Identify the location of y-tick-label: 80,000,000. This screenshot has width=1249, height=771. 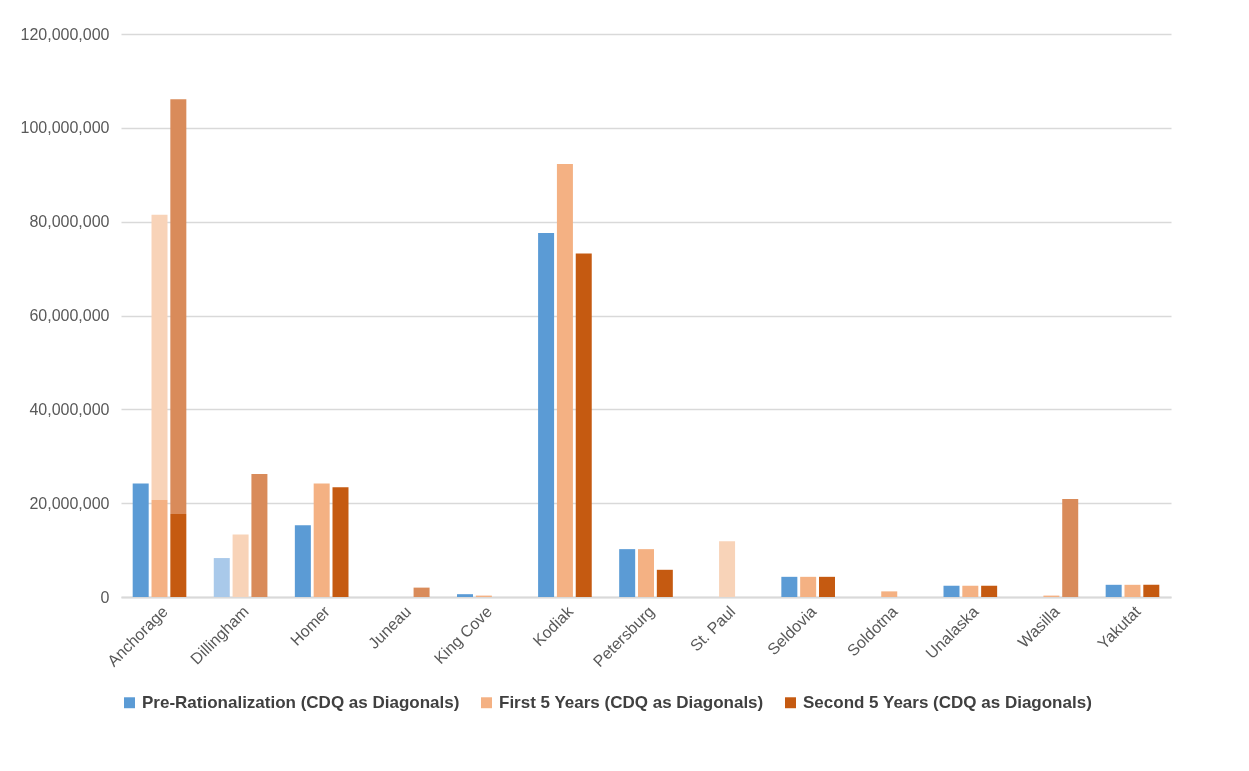
(69, 222).